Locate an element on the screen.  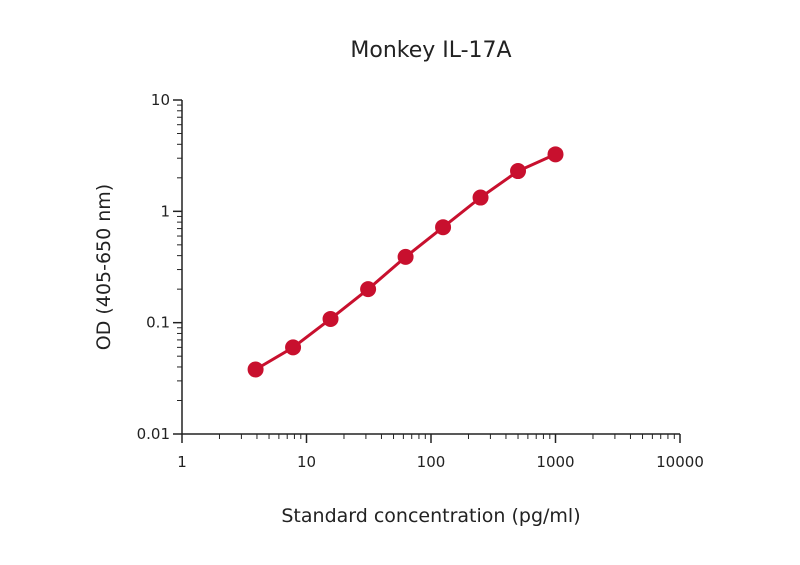
chart-title: Monkey IL-17A is located at coordinates (431, 50).